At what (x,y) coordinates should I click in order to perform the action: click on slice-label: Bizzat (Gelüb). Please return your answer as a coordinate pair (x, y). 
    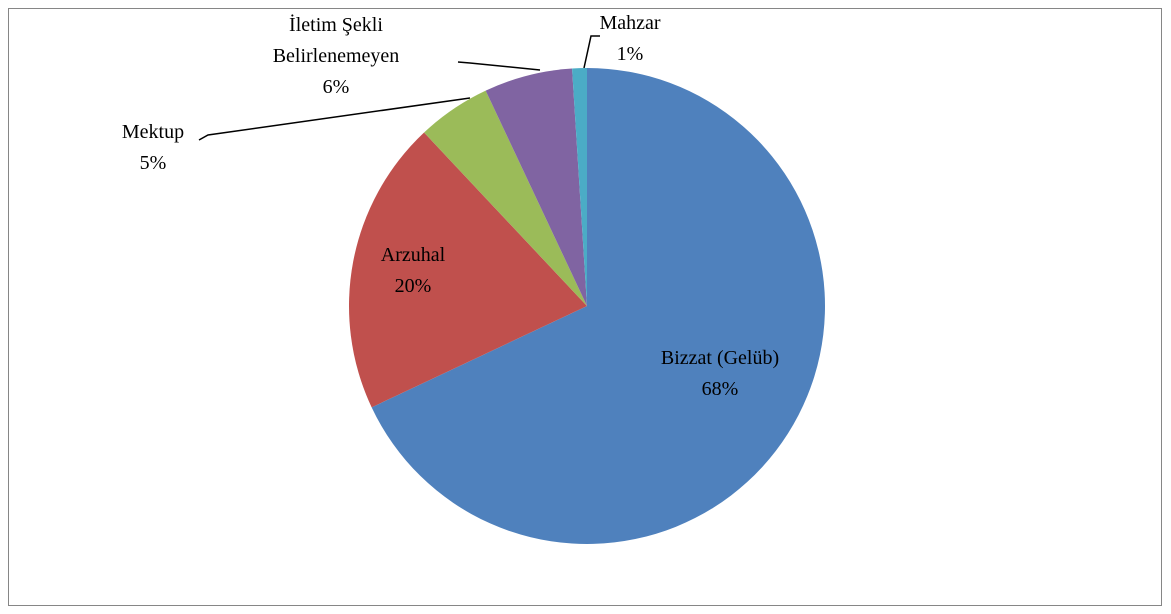
    Looking at the image, I should click on (720, 358).